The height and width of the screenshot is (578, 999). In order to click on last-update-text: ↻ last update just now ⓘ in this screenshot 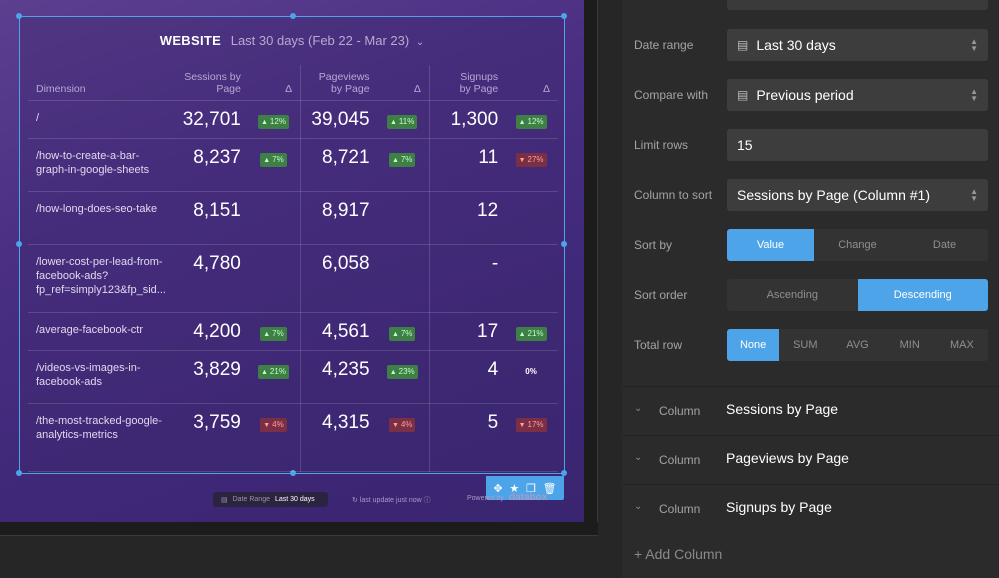, I will do `click(391, 500)`.